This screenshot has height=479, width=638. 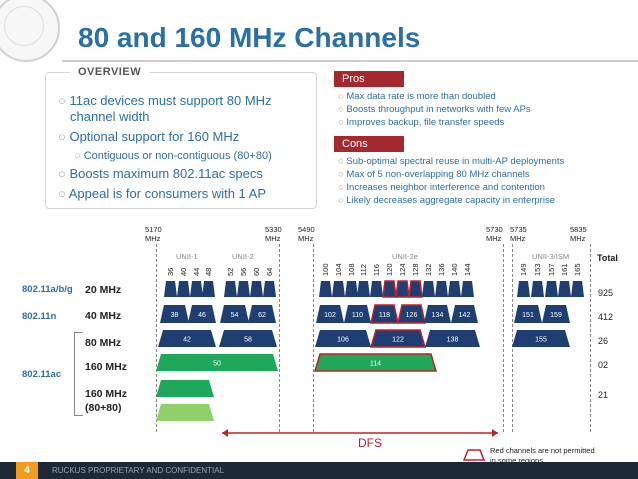 I want to click on row-label-8080-sub: (80+80), so click(x=103, y=408).